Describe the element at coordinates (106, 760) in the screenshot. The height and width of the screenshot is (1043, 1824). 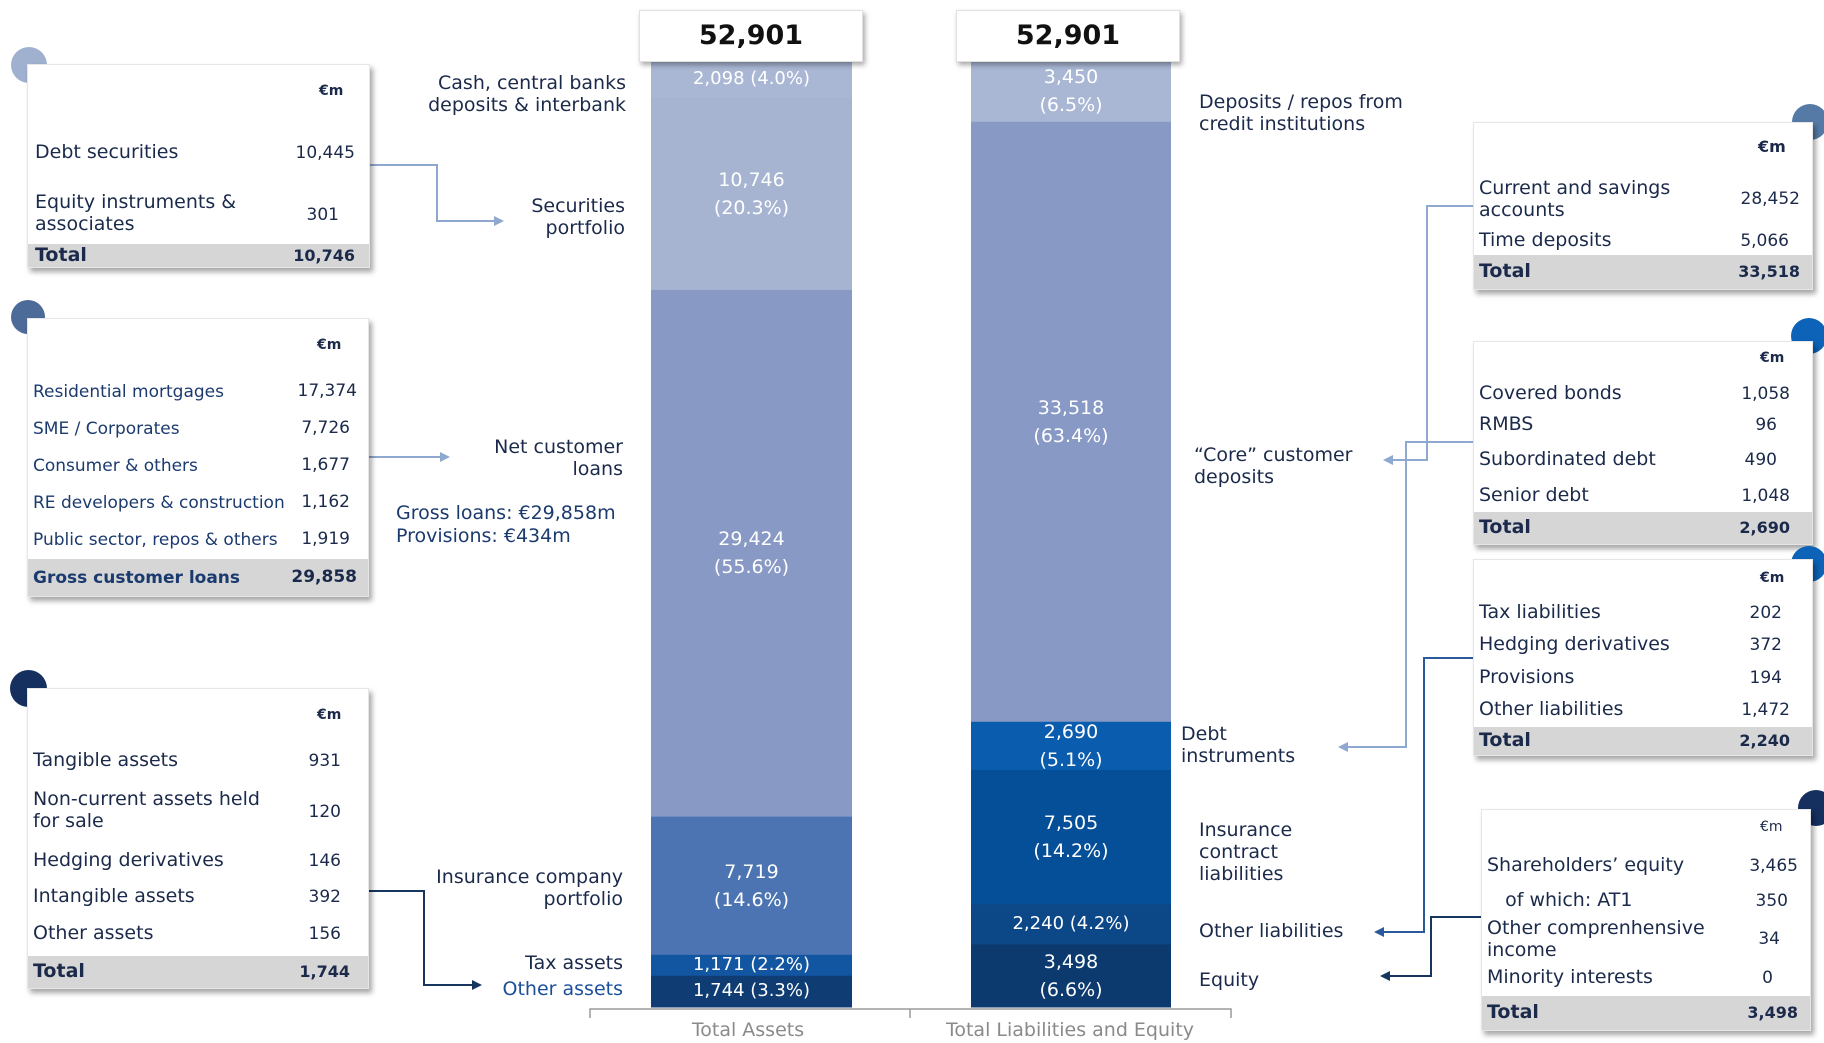
I see `other-assets-row-label: Tangible assets` at that location.